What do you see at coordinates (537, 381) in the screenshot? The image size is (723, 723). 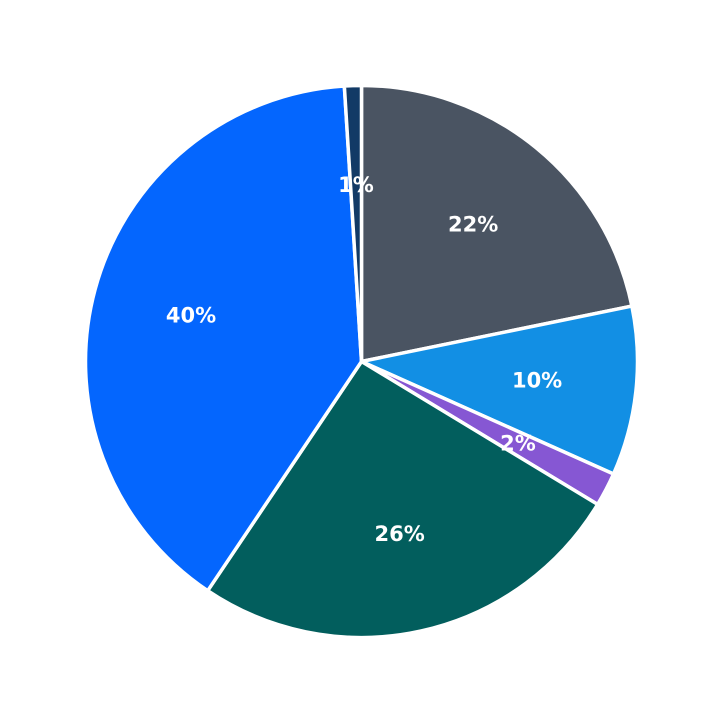 I see `slice-label-1: 10%` at bounding box center [537, 381].